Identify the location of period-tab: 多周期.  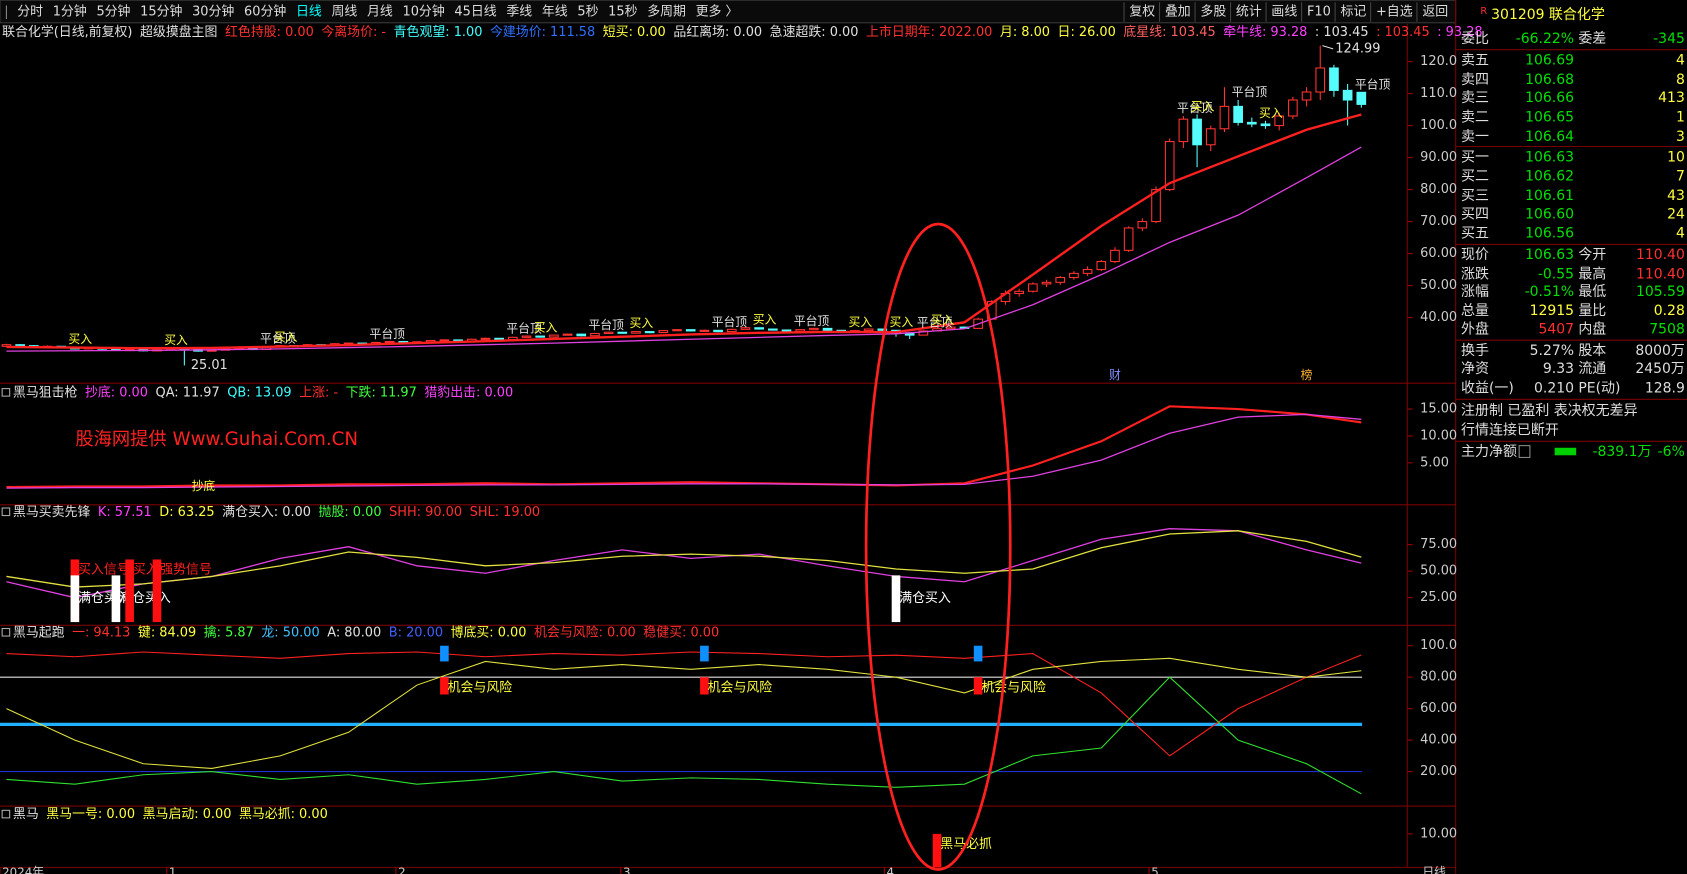
(666, 12).